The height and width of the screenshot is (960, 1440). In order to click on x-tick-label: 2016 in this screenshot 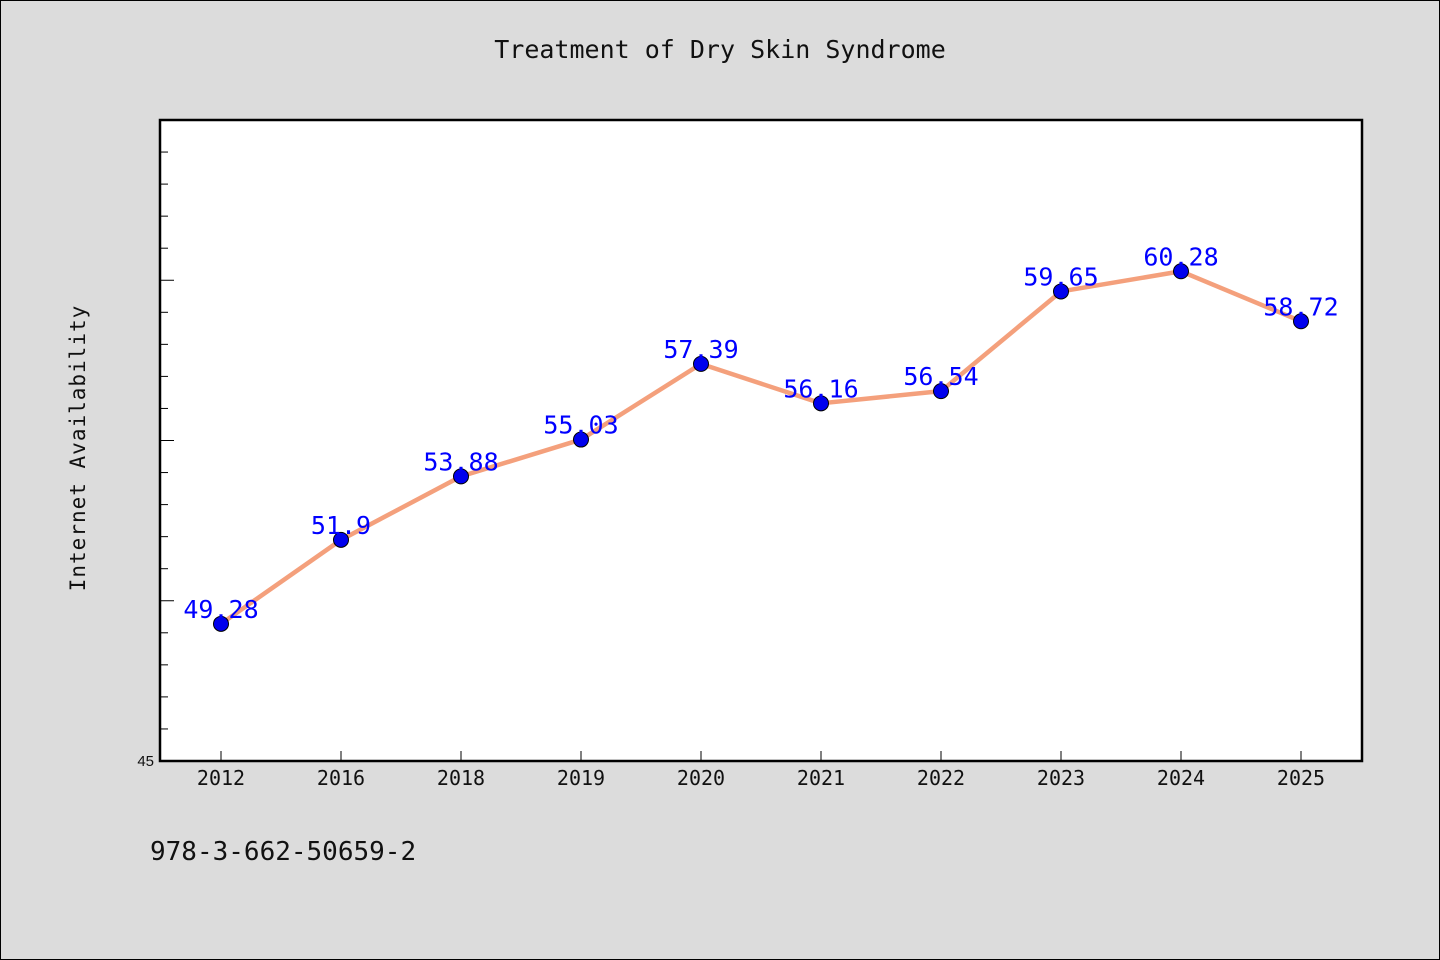, I will do `click(341, 778)`.